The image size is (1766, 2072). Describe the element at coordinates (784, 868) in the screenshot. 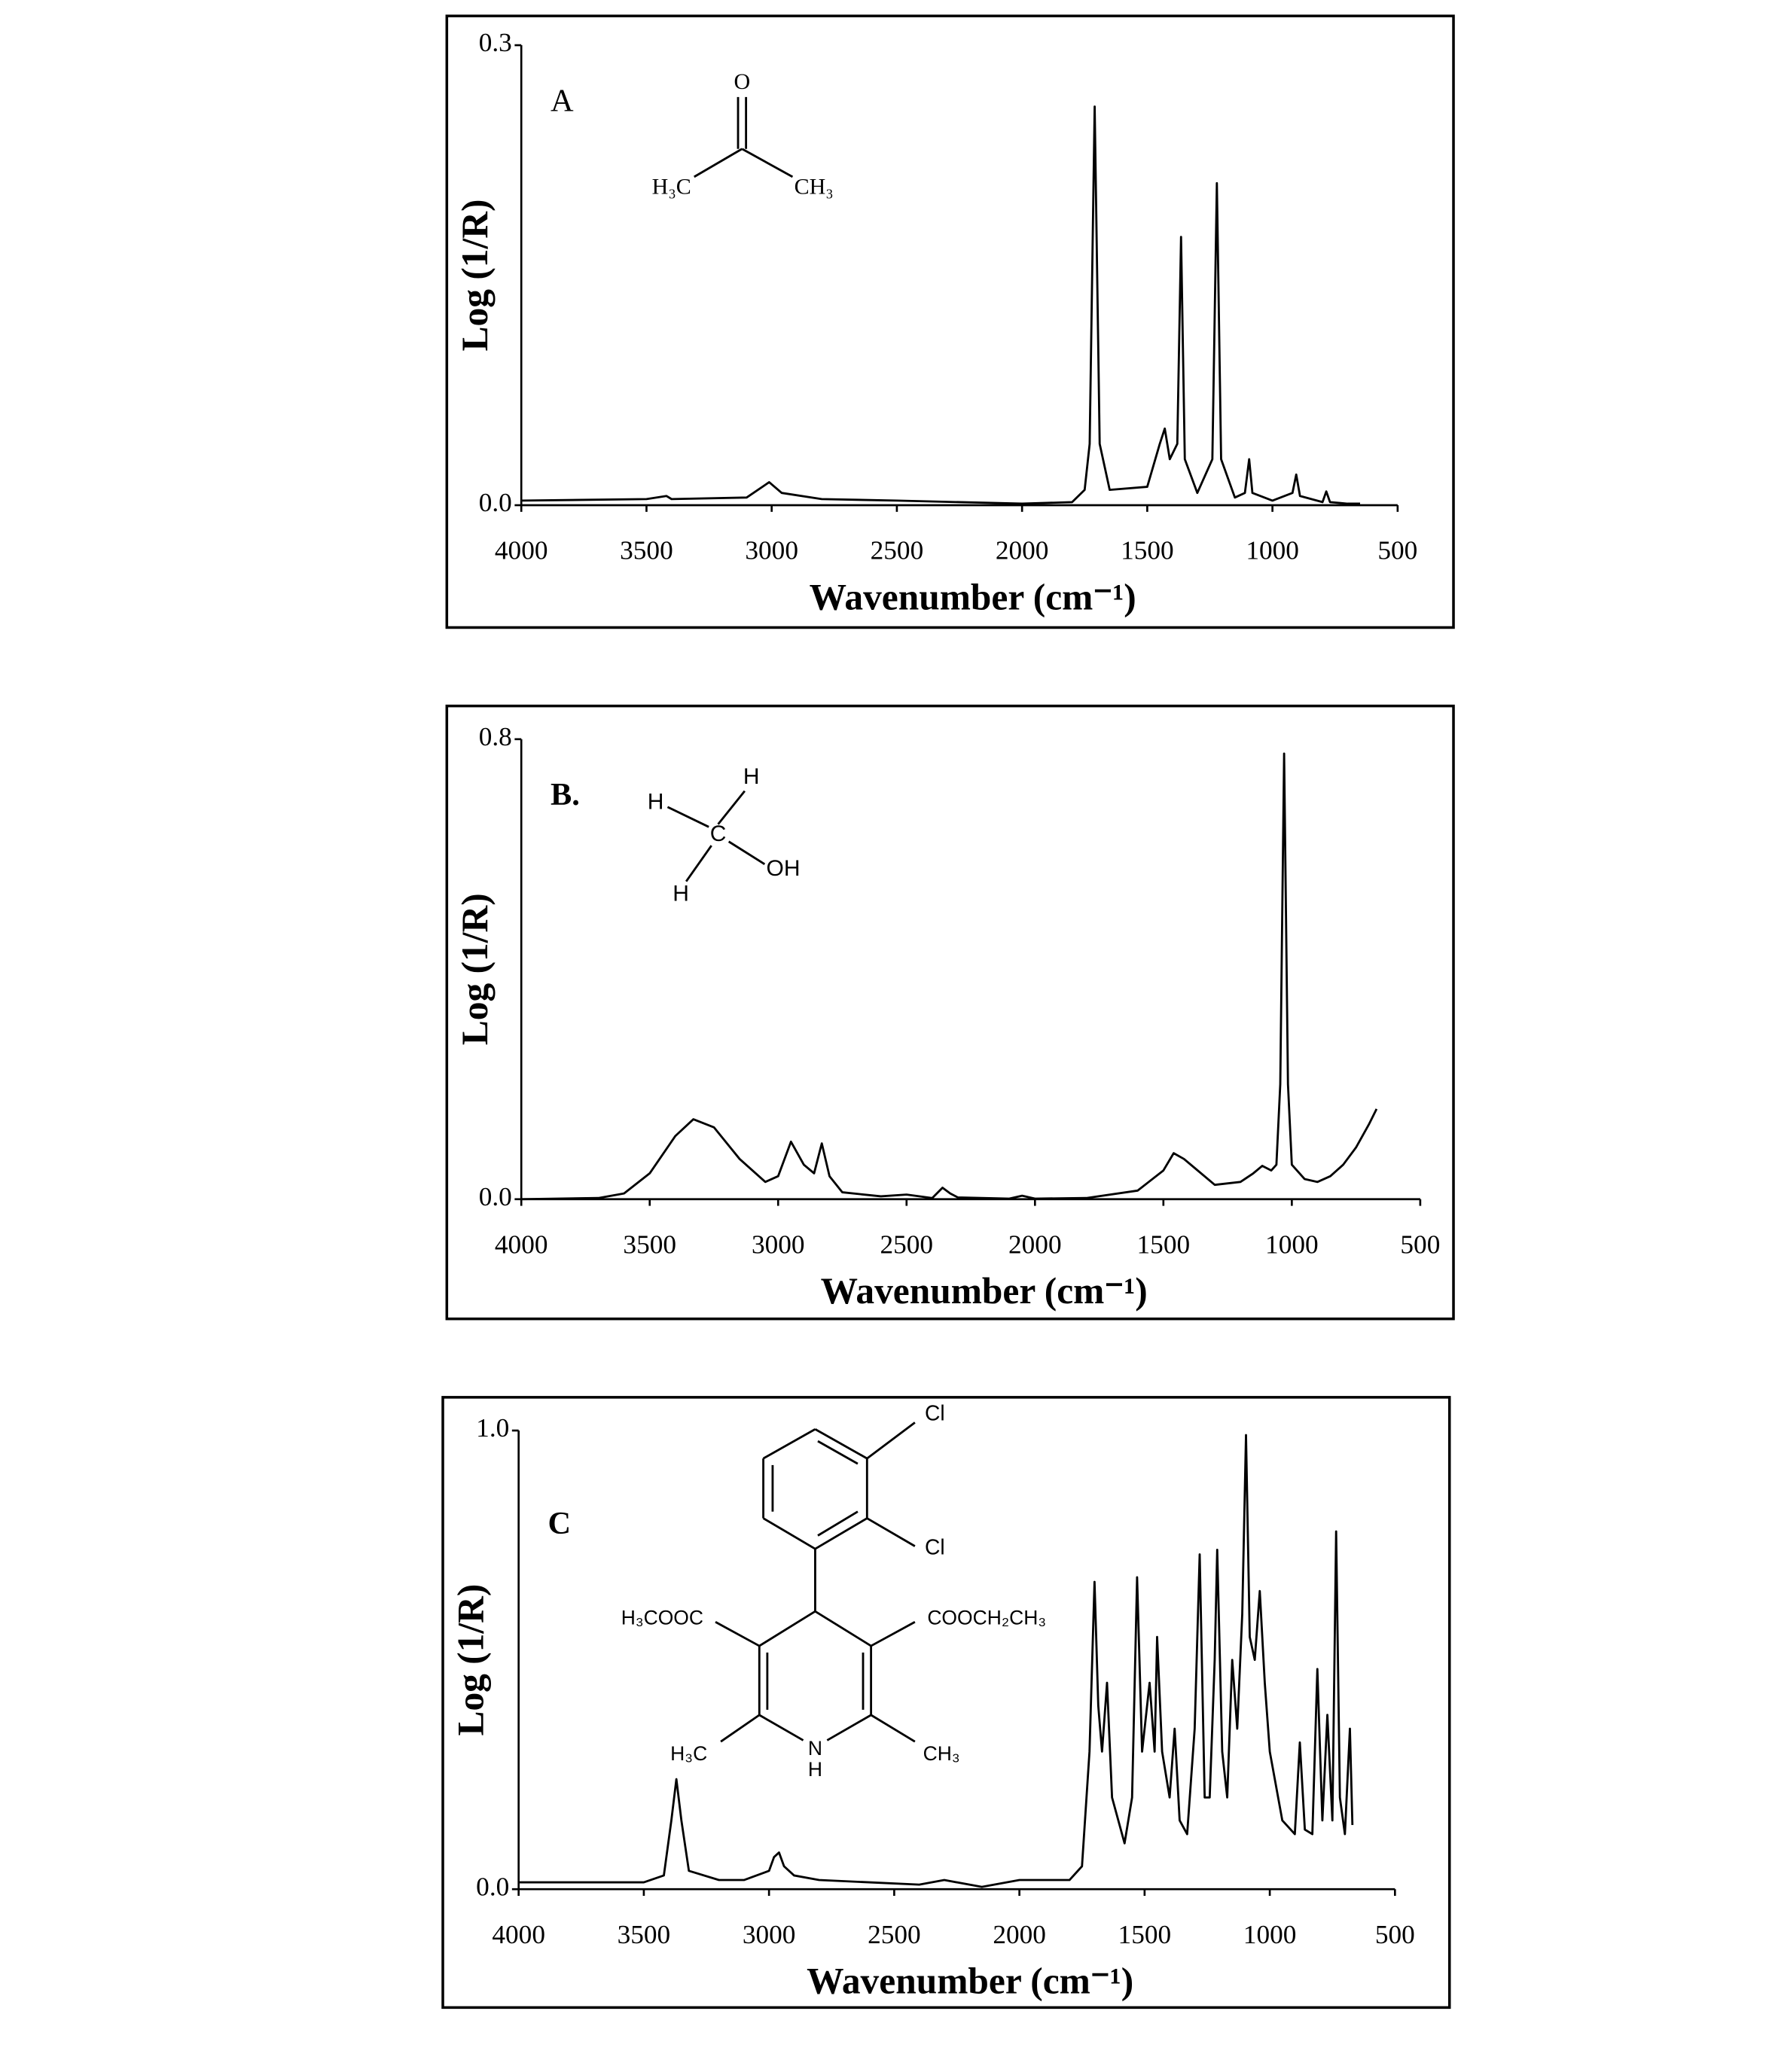

I see `atom-label: OH` at that location.